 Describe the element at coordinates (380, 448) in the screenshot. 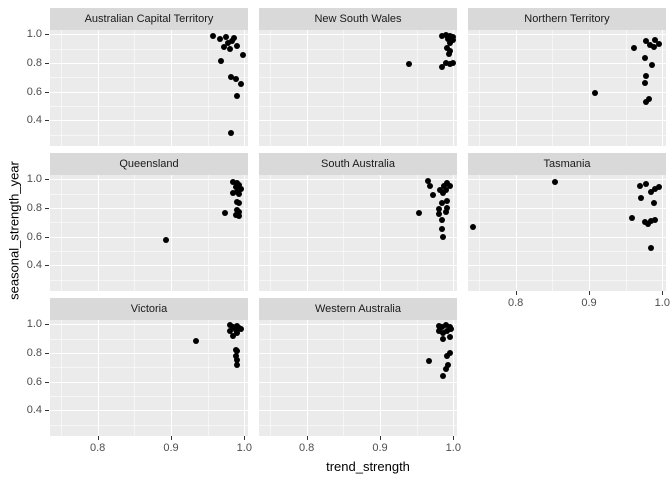

I see `x-tick-label: 0.9` at that location.